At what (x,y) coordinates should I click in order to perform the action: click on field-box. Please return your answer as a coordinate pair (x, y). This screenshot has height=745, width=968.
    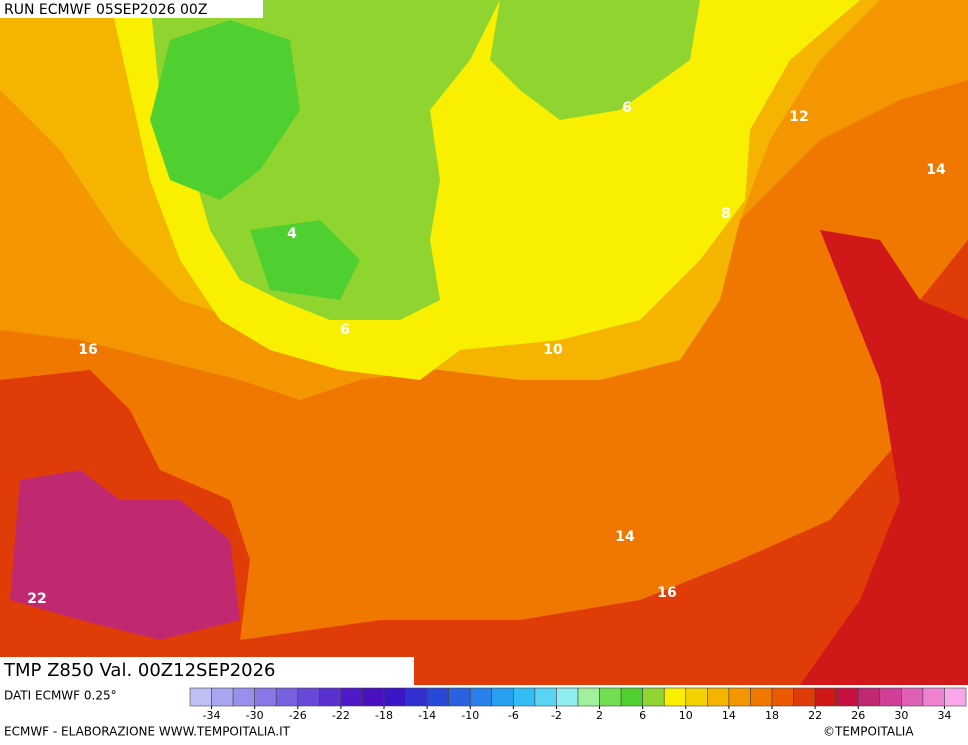
    Looking at the image, I should click on (207, 671).